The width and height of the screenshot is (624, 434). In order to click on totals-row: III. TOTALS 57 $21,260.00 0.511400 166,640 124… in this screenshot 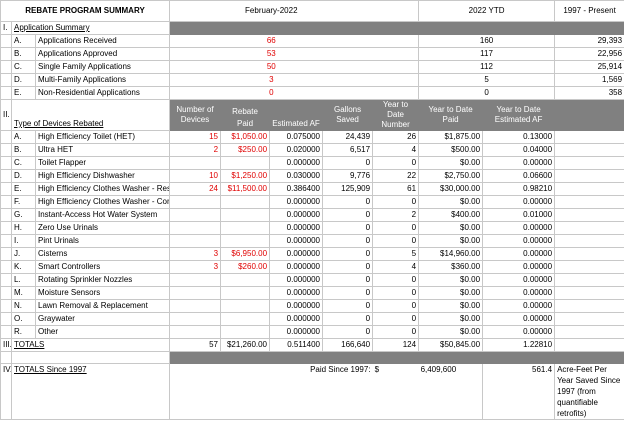, I will do `click(312, 345)`.